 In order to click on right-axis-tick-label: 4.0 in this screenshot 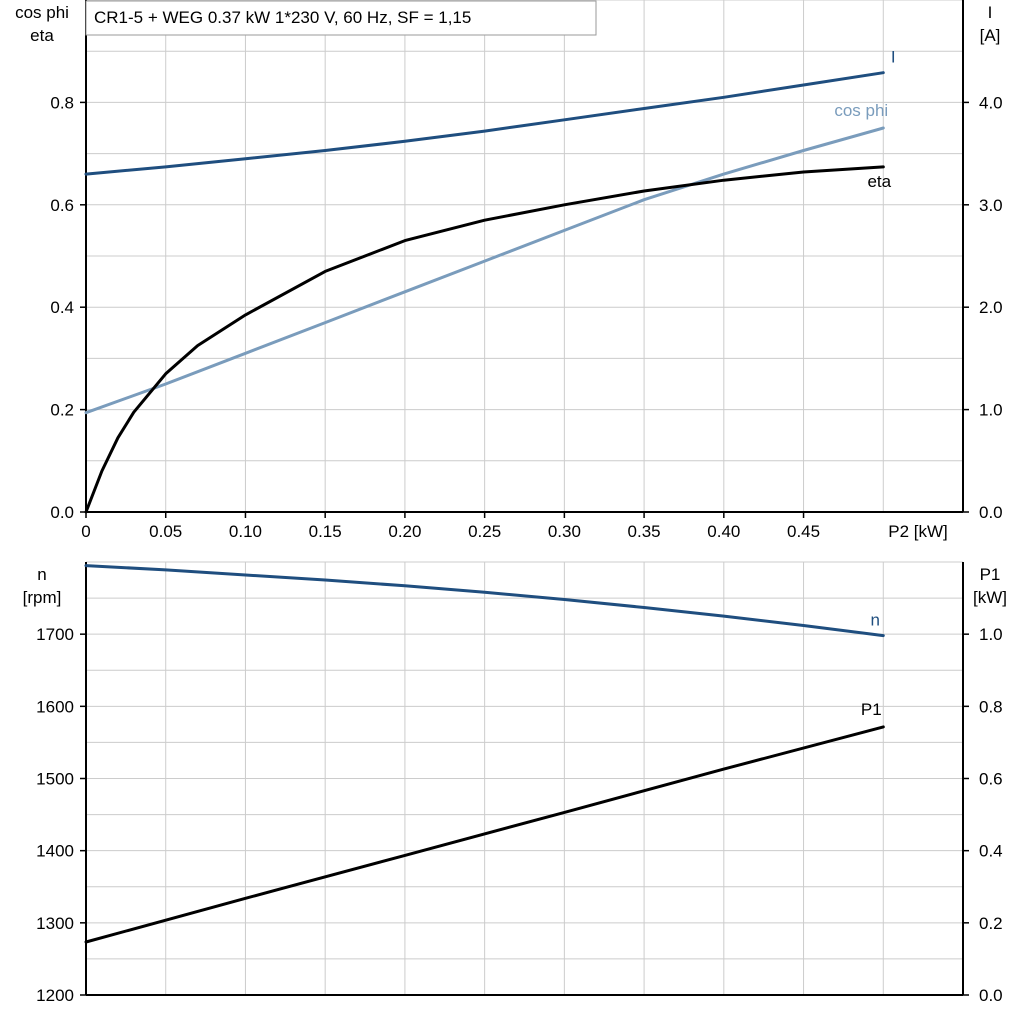, I will do `click(991, 102)`.